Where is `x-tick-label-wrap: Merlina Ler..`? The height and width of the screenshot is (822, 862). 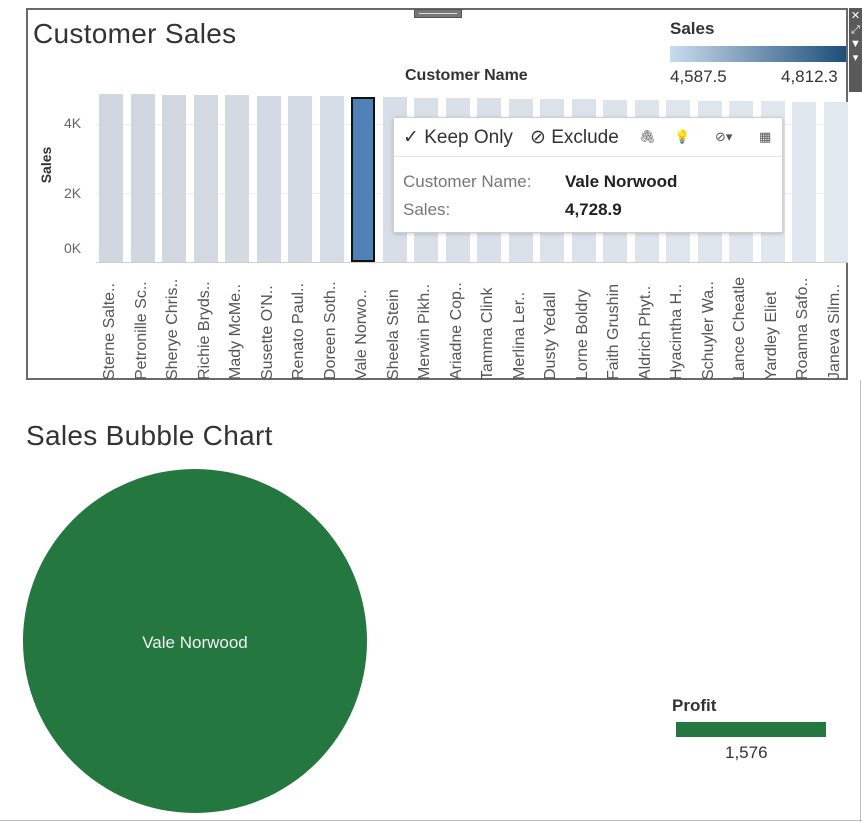
x-tick-label-wrap: Merlina Ler.. is located at coordinates (521, 322).